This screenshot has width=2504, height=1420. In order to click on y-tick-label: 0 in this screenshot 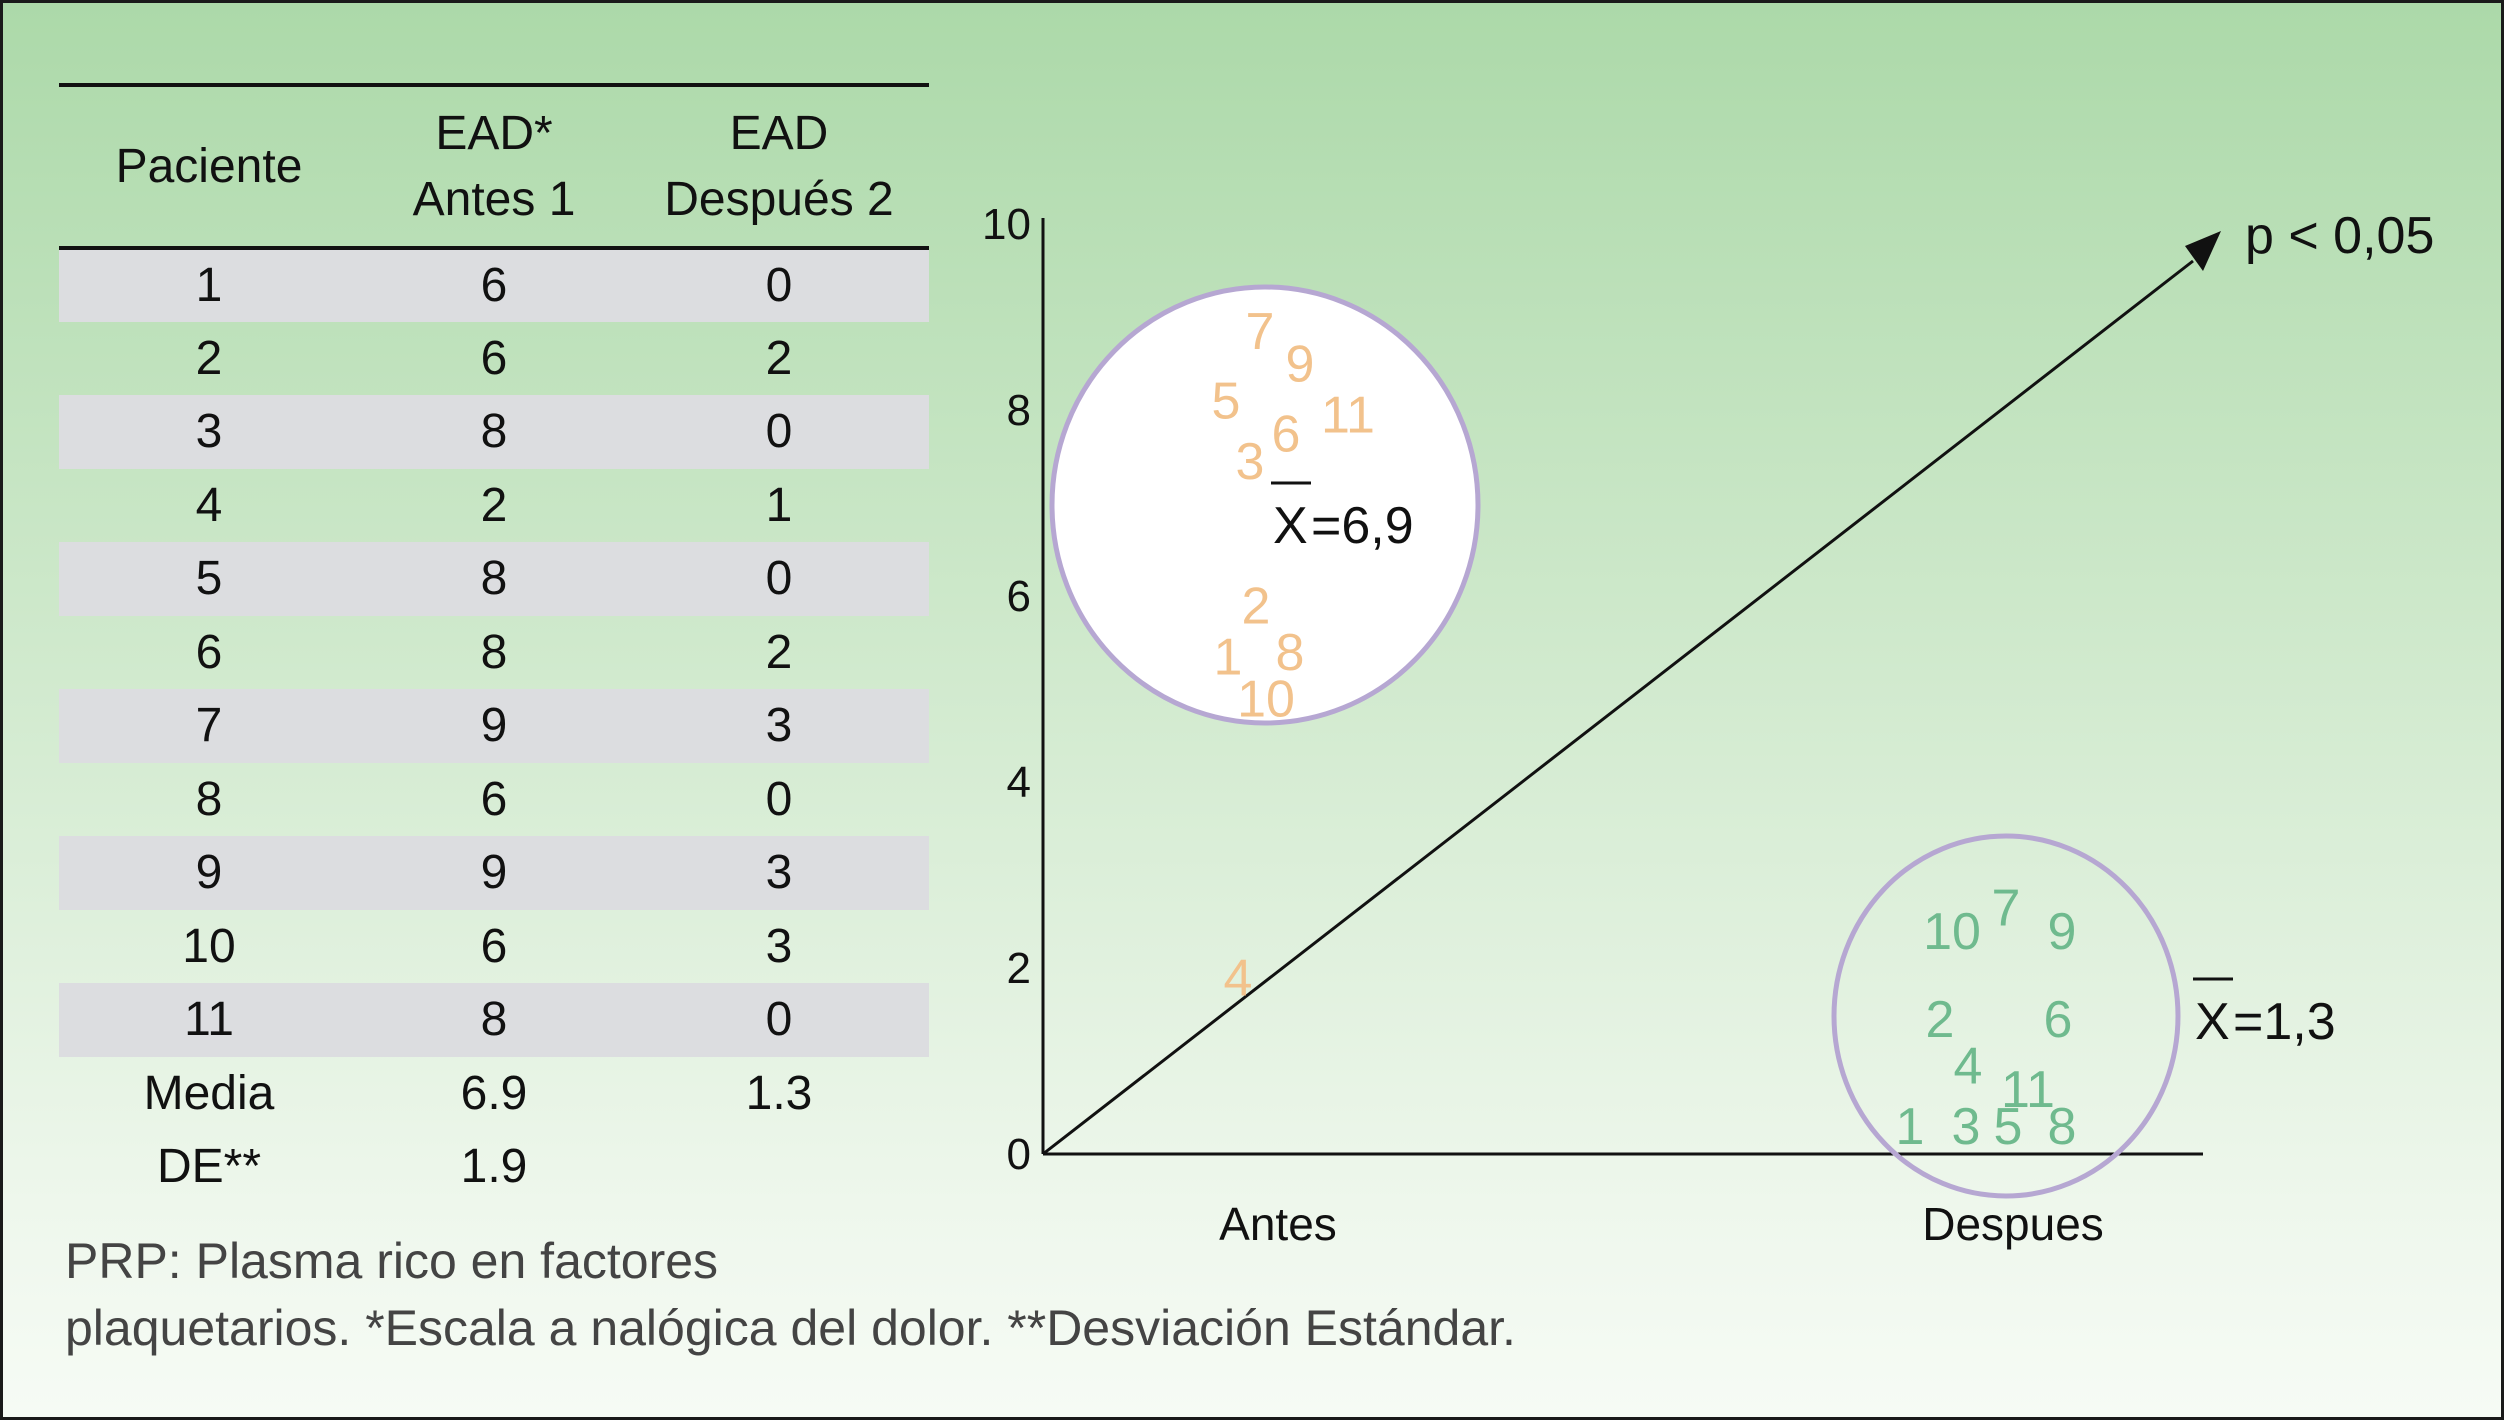, I will do `click(1019, 1154)`.